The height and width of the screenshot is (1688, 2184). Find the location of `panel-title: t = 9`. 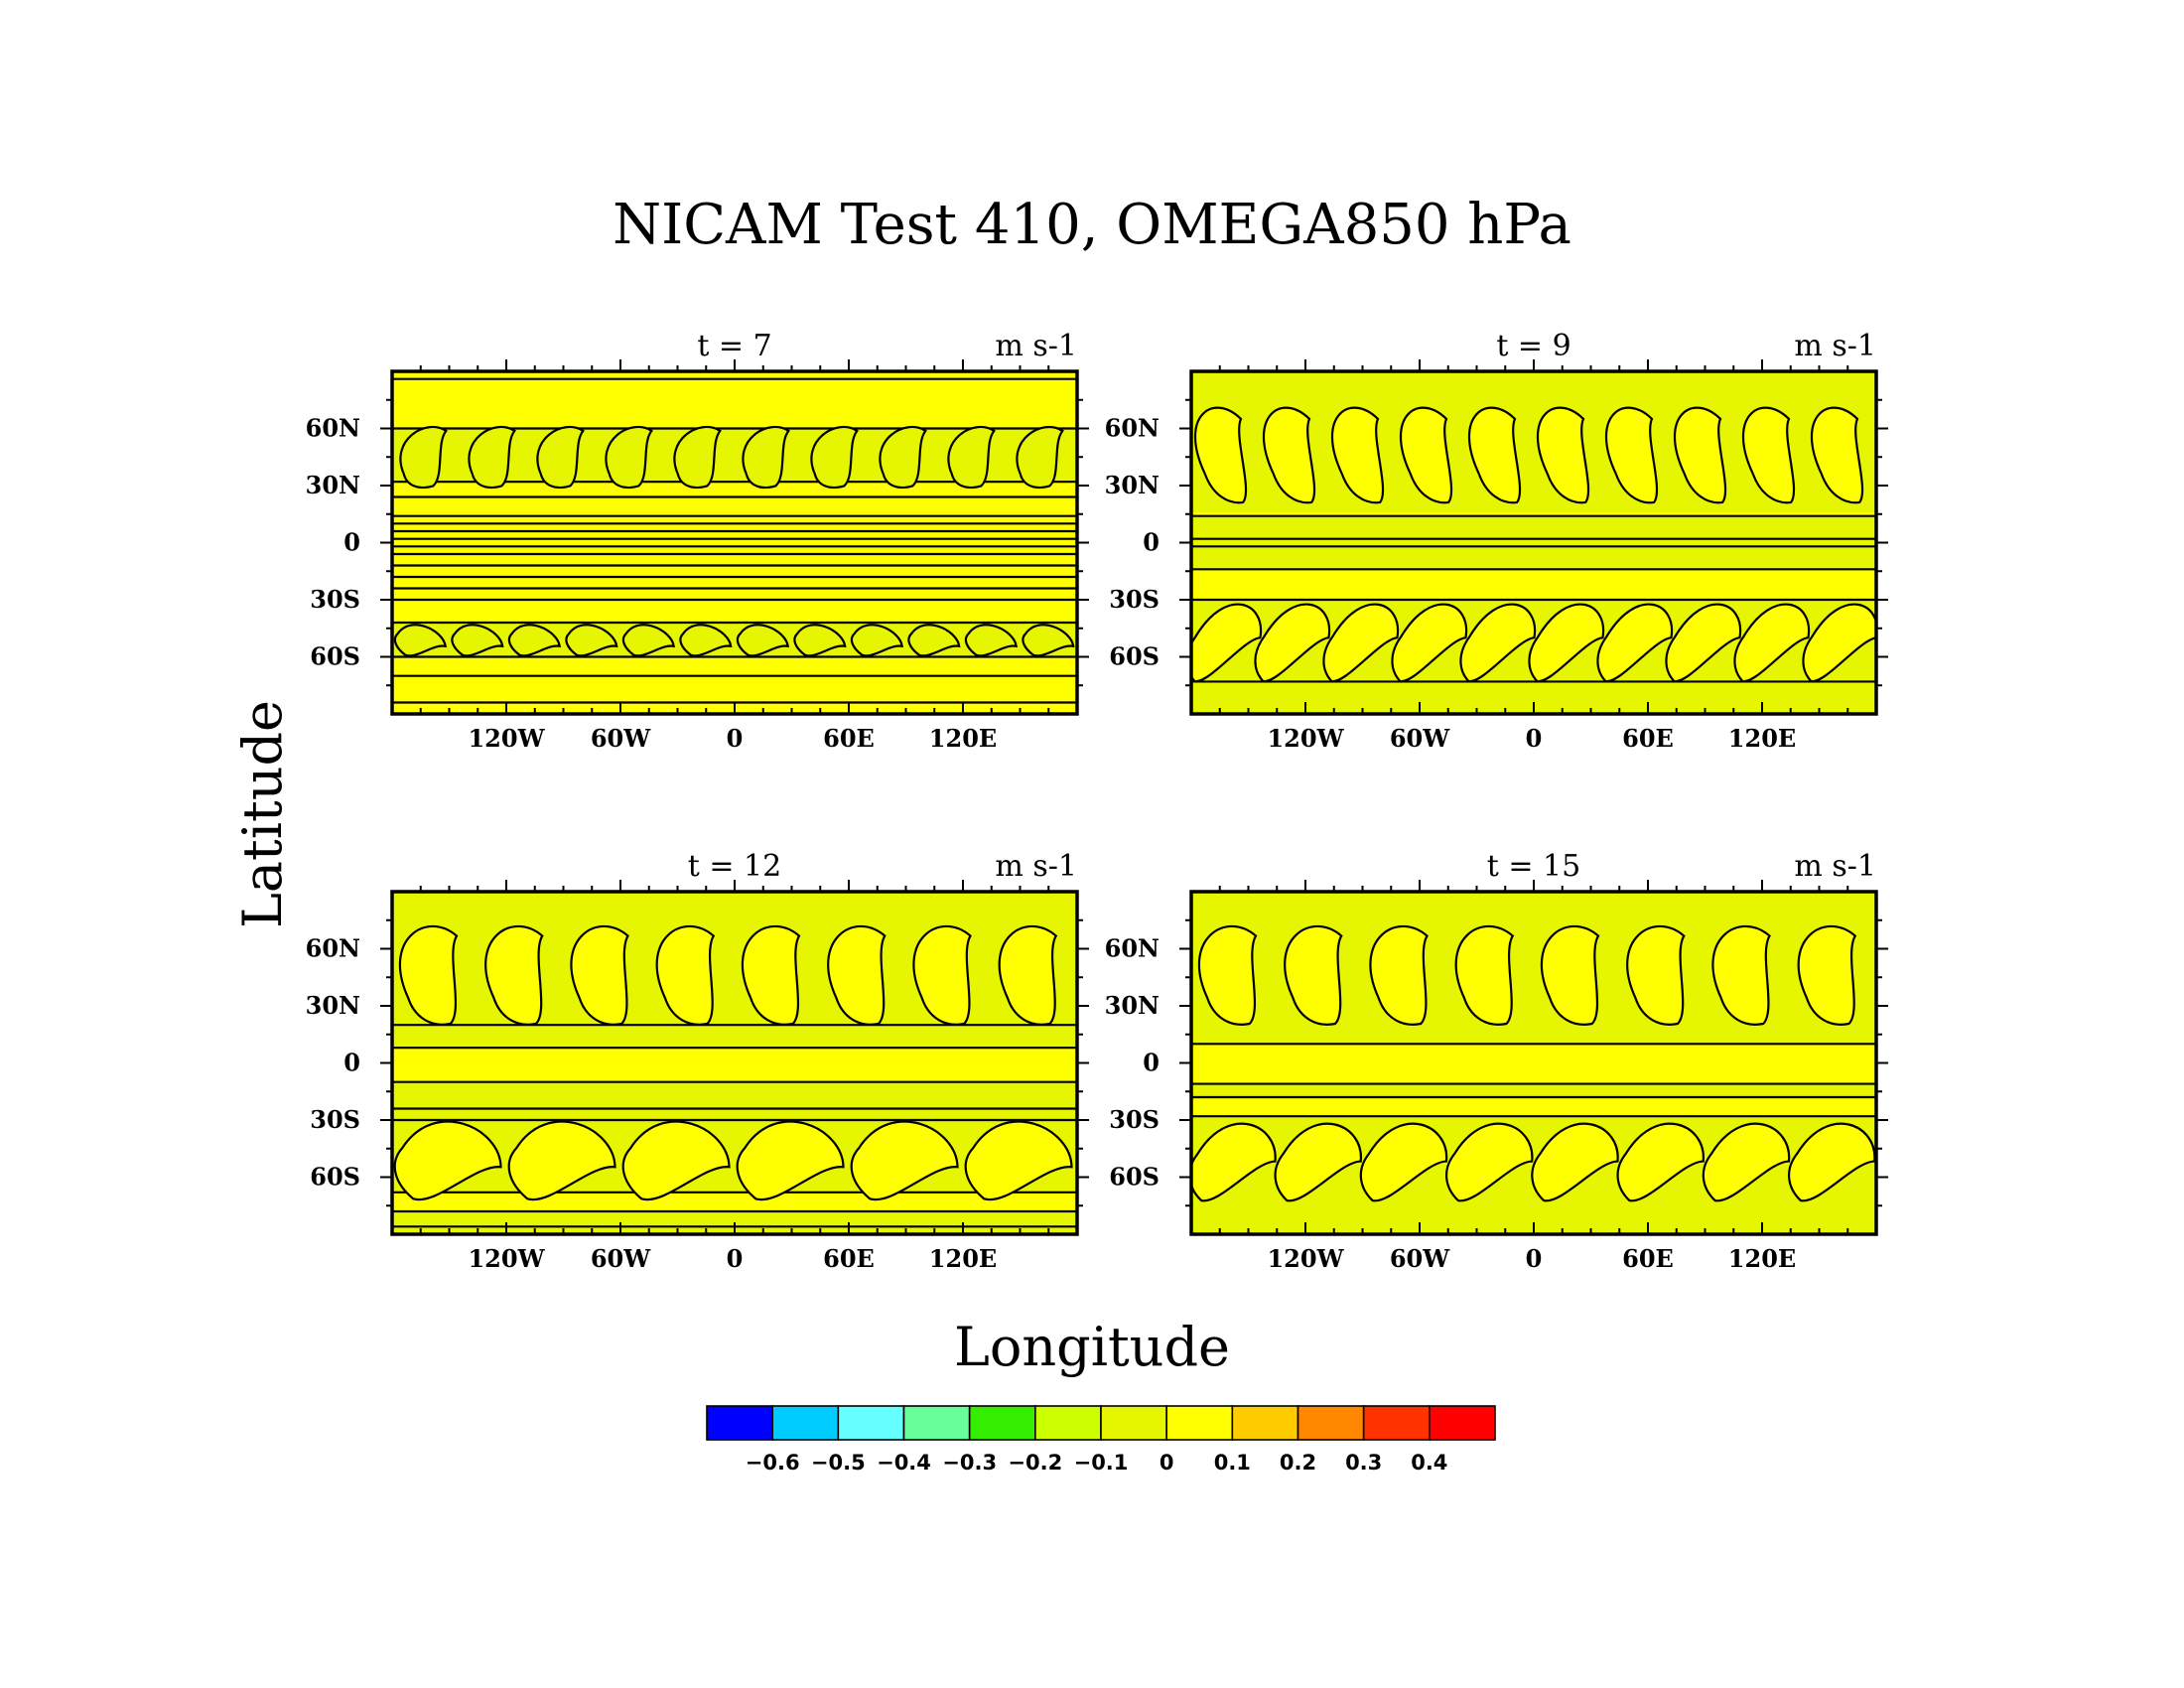

panel-title: t = 9 is located at coordinates (1533, 346).